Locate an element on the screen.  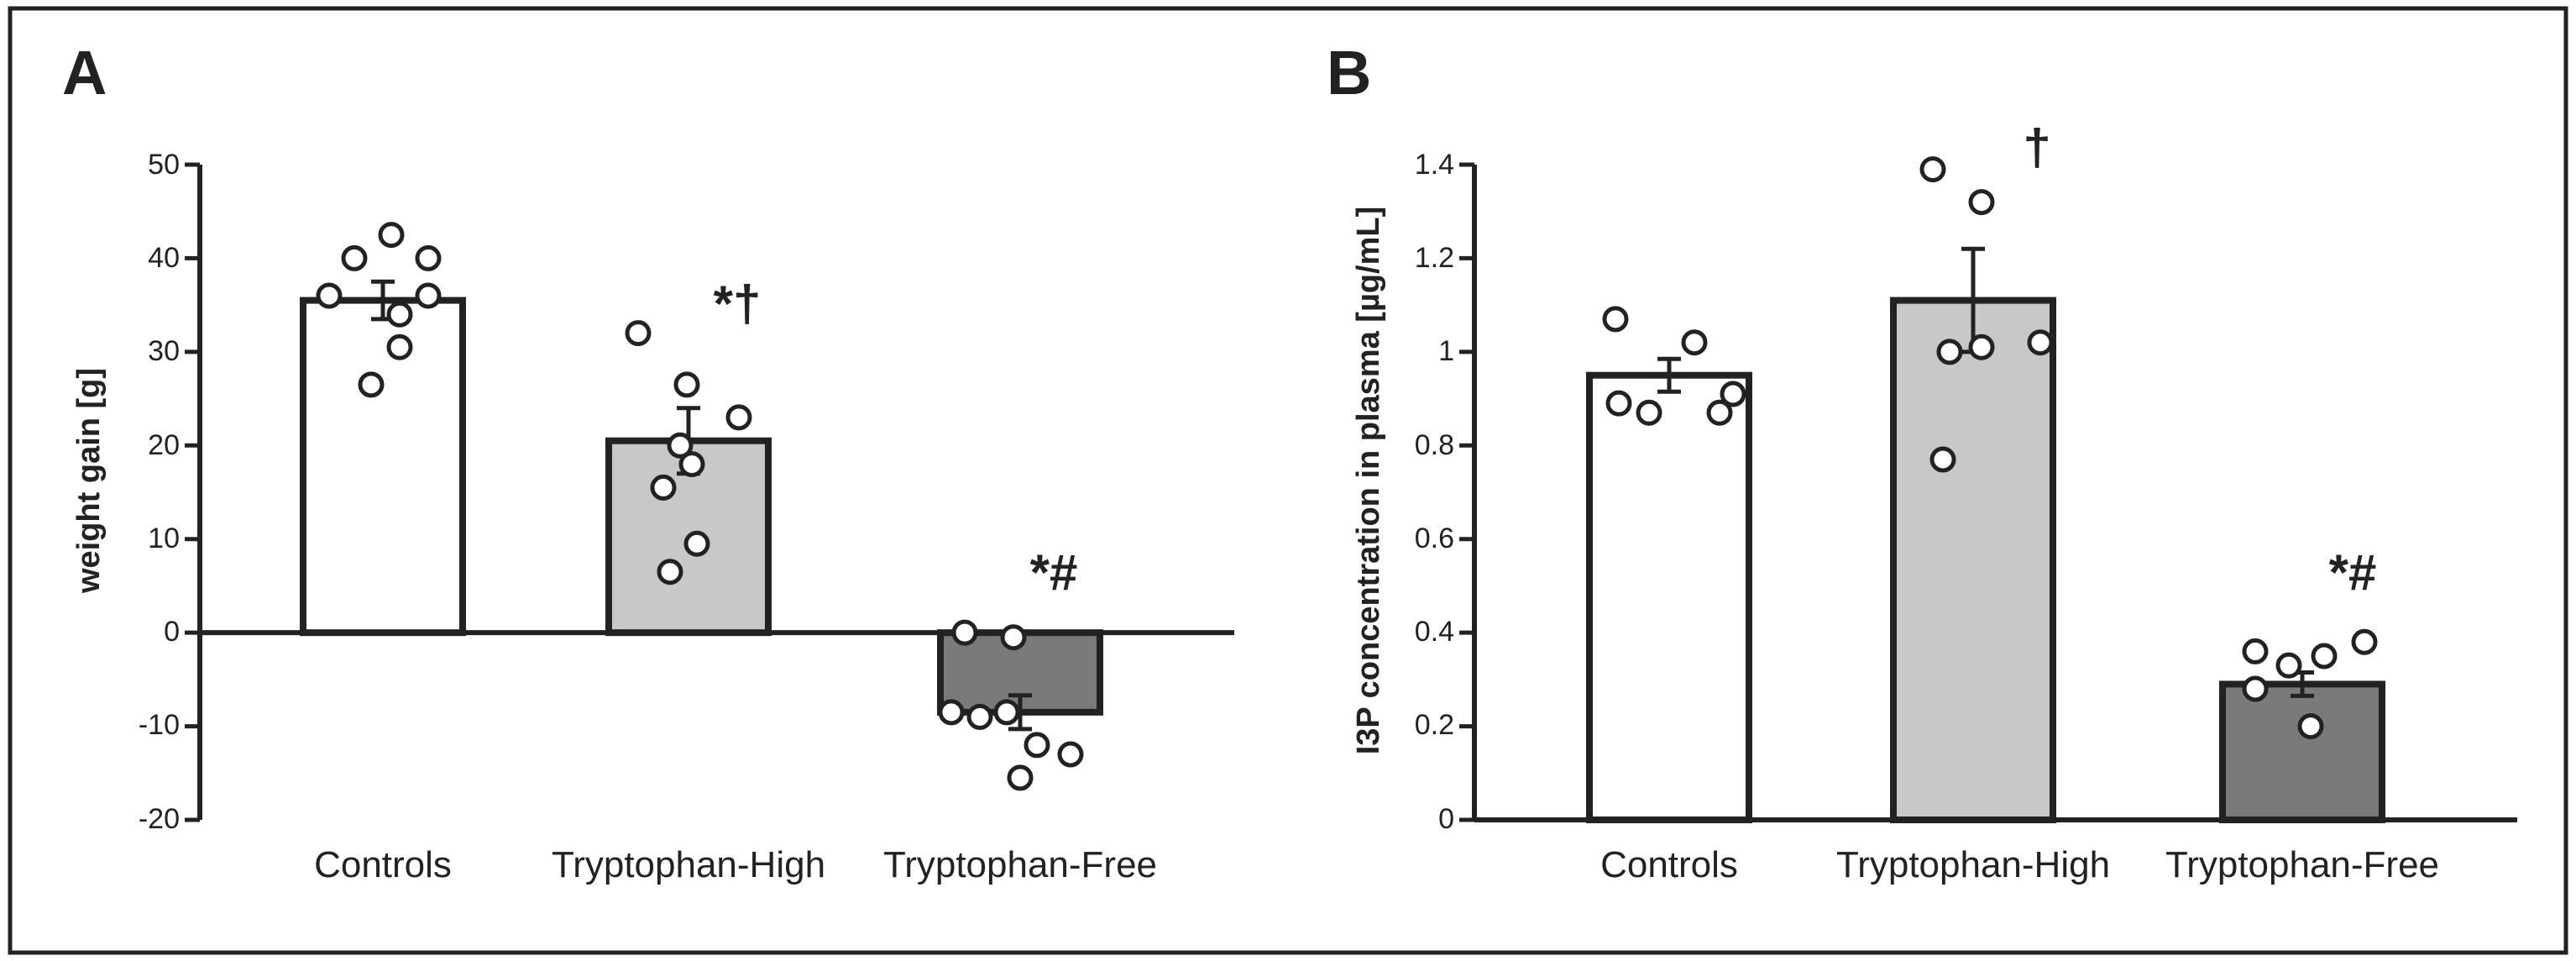
panel-b-category-label: Tryptophan-High is located at coordinates (1973, 864).